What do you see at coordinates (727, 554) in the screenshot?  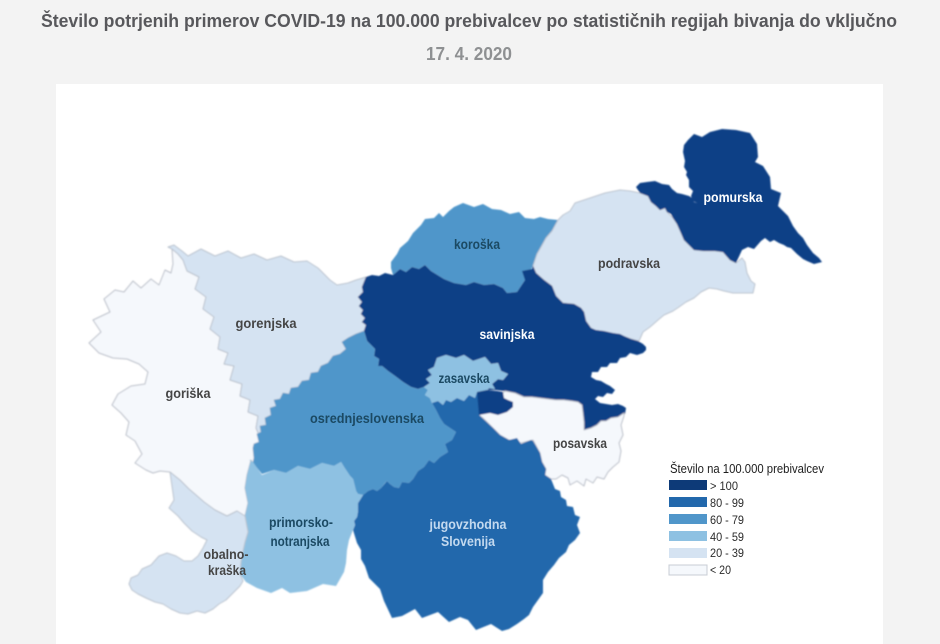 I see `svg-text: 20 - 39` at bounding box center [727, 554].